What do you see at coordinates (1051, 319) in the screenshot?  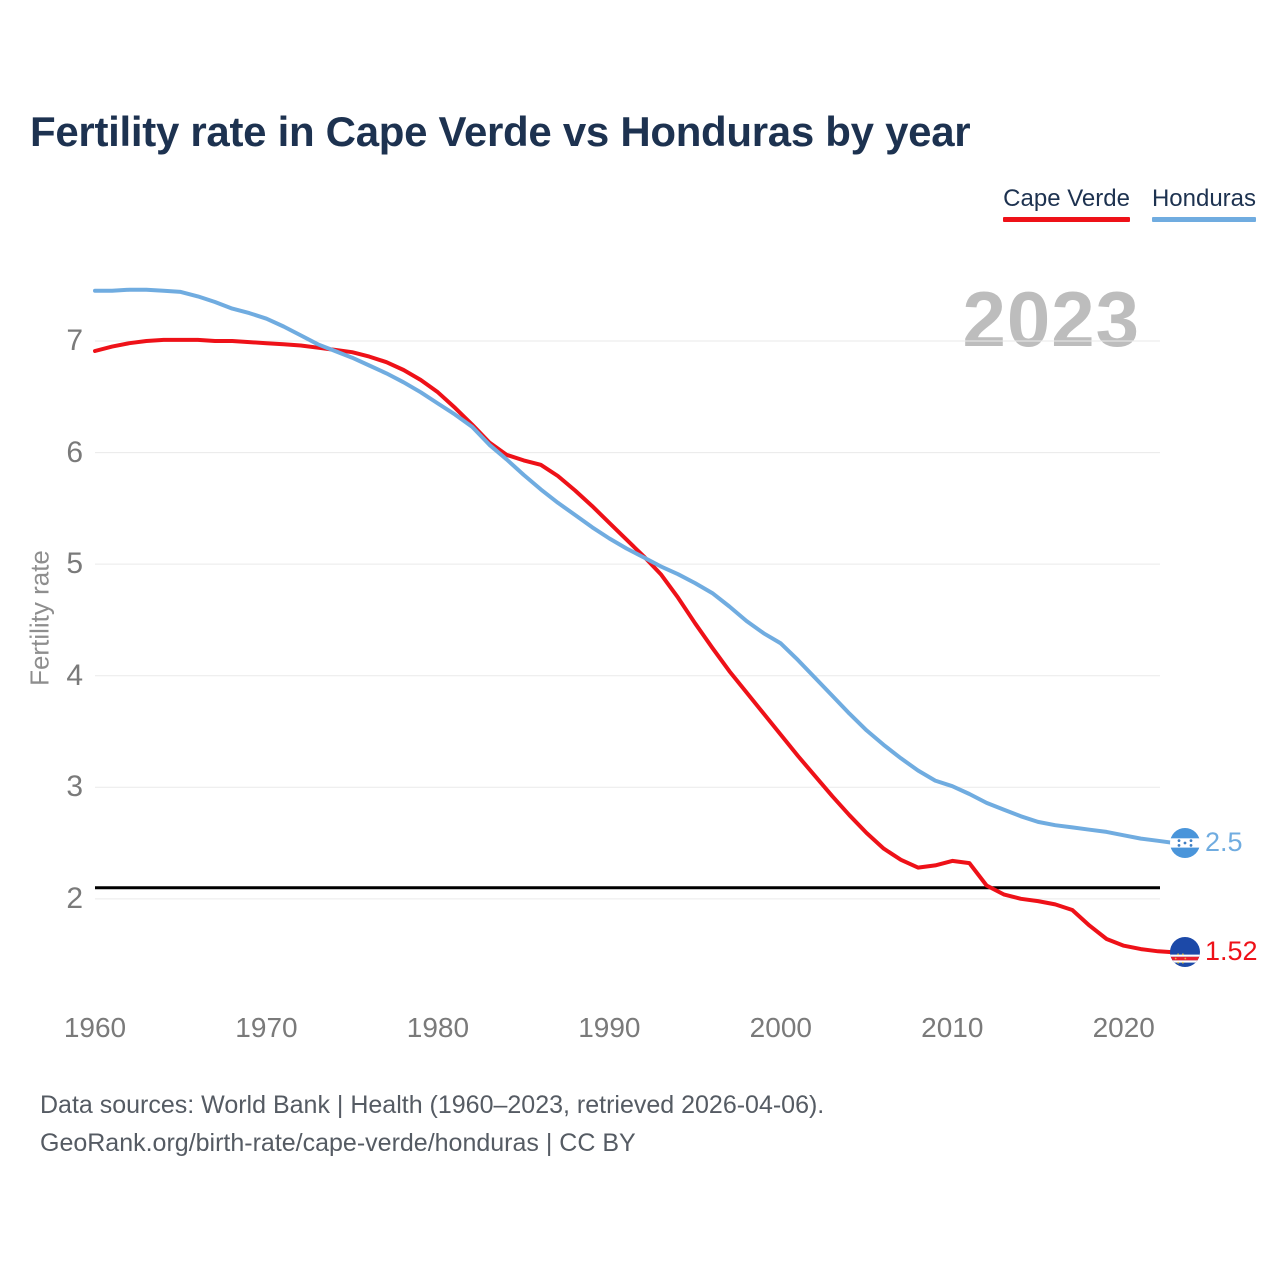 I see `watermark-year: 2023` at bounding box center [1051, 319].